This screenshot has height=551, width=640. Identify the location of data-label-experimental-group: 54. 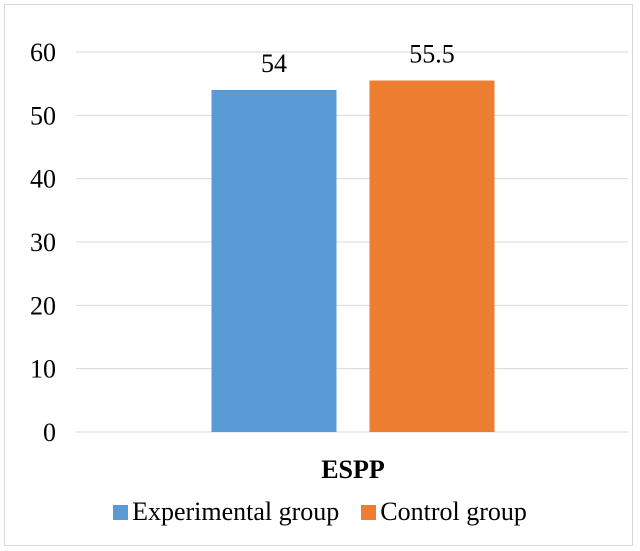
(274, 63).